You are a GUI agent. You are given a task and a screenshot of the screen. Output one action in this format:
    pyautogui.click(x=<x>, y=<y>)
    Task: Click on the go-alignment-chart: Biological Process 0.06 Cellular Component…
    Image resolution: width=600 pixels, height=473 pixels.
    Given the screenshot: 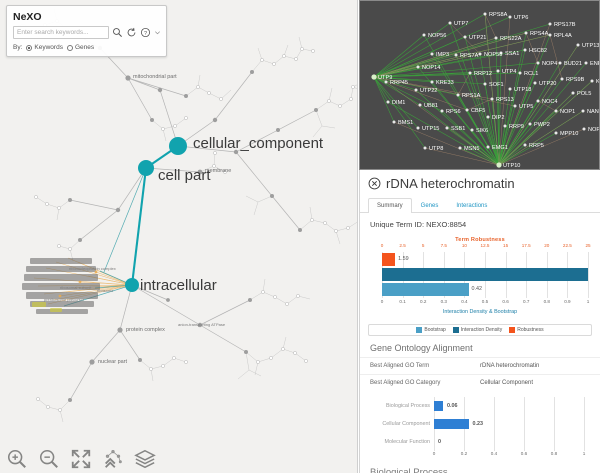 What is the action you would take?
    pyautogui.click(x=480, y=428)
    